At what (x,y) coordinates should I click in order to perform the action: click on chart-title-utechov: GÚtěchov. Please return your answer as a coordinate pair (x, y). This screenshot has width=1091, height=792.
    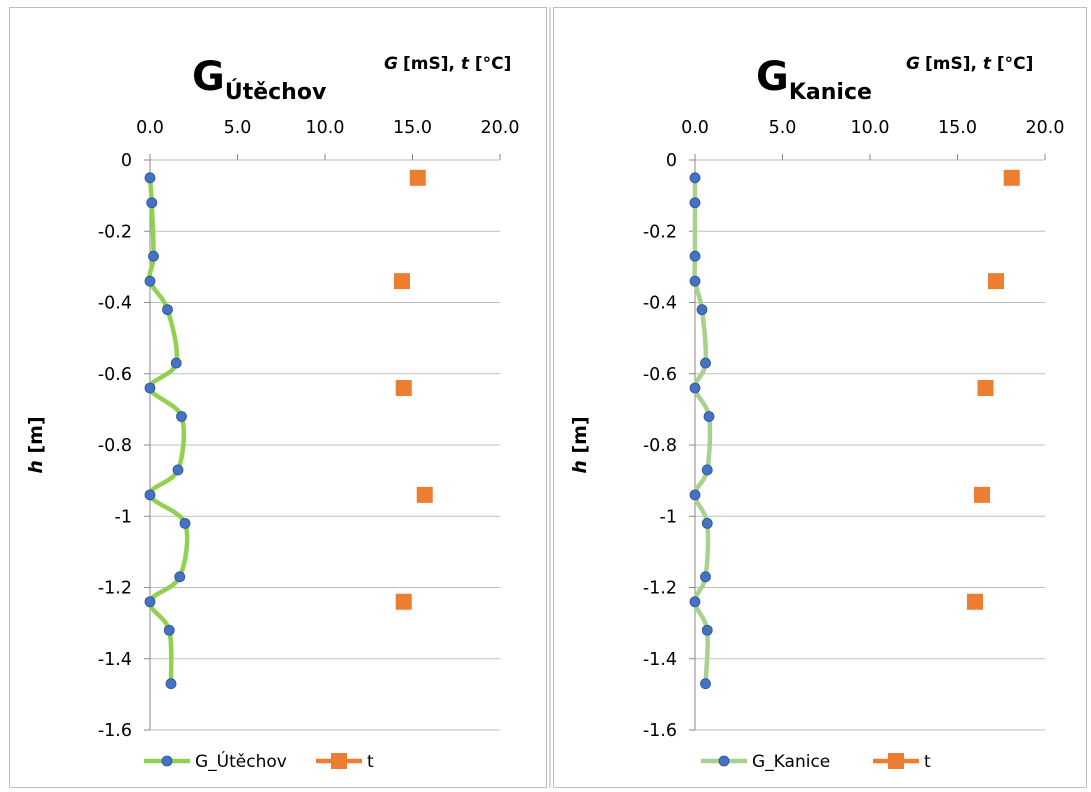
    Looking at the image, I should click on (259, 79).